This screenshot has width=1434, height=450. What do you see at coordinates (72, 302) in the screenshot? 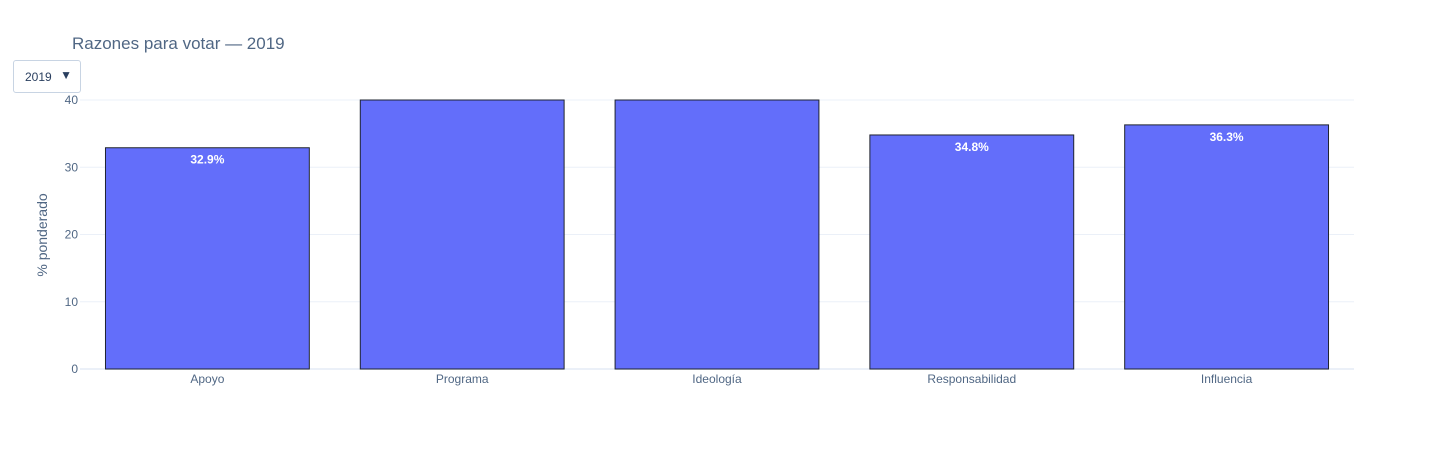
I see `y-tick-label: 10` at bounding box center [72, 302].